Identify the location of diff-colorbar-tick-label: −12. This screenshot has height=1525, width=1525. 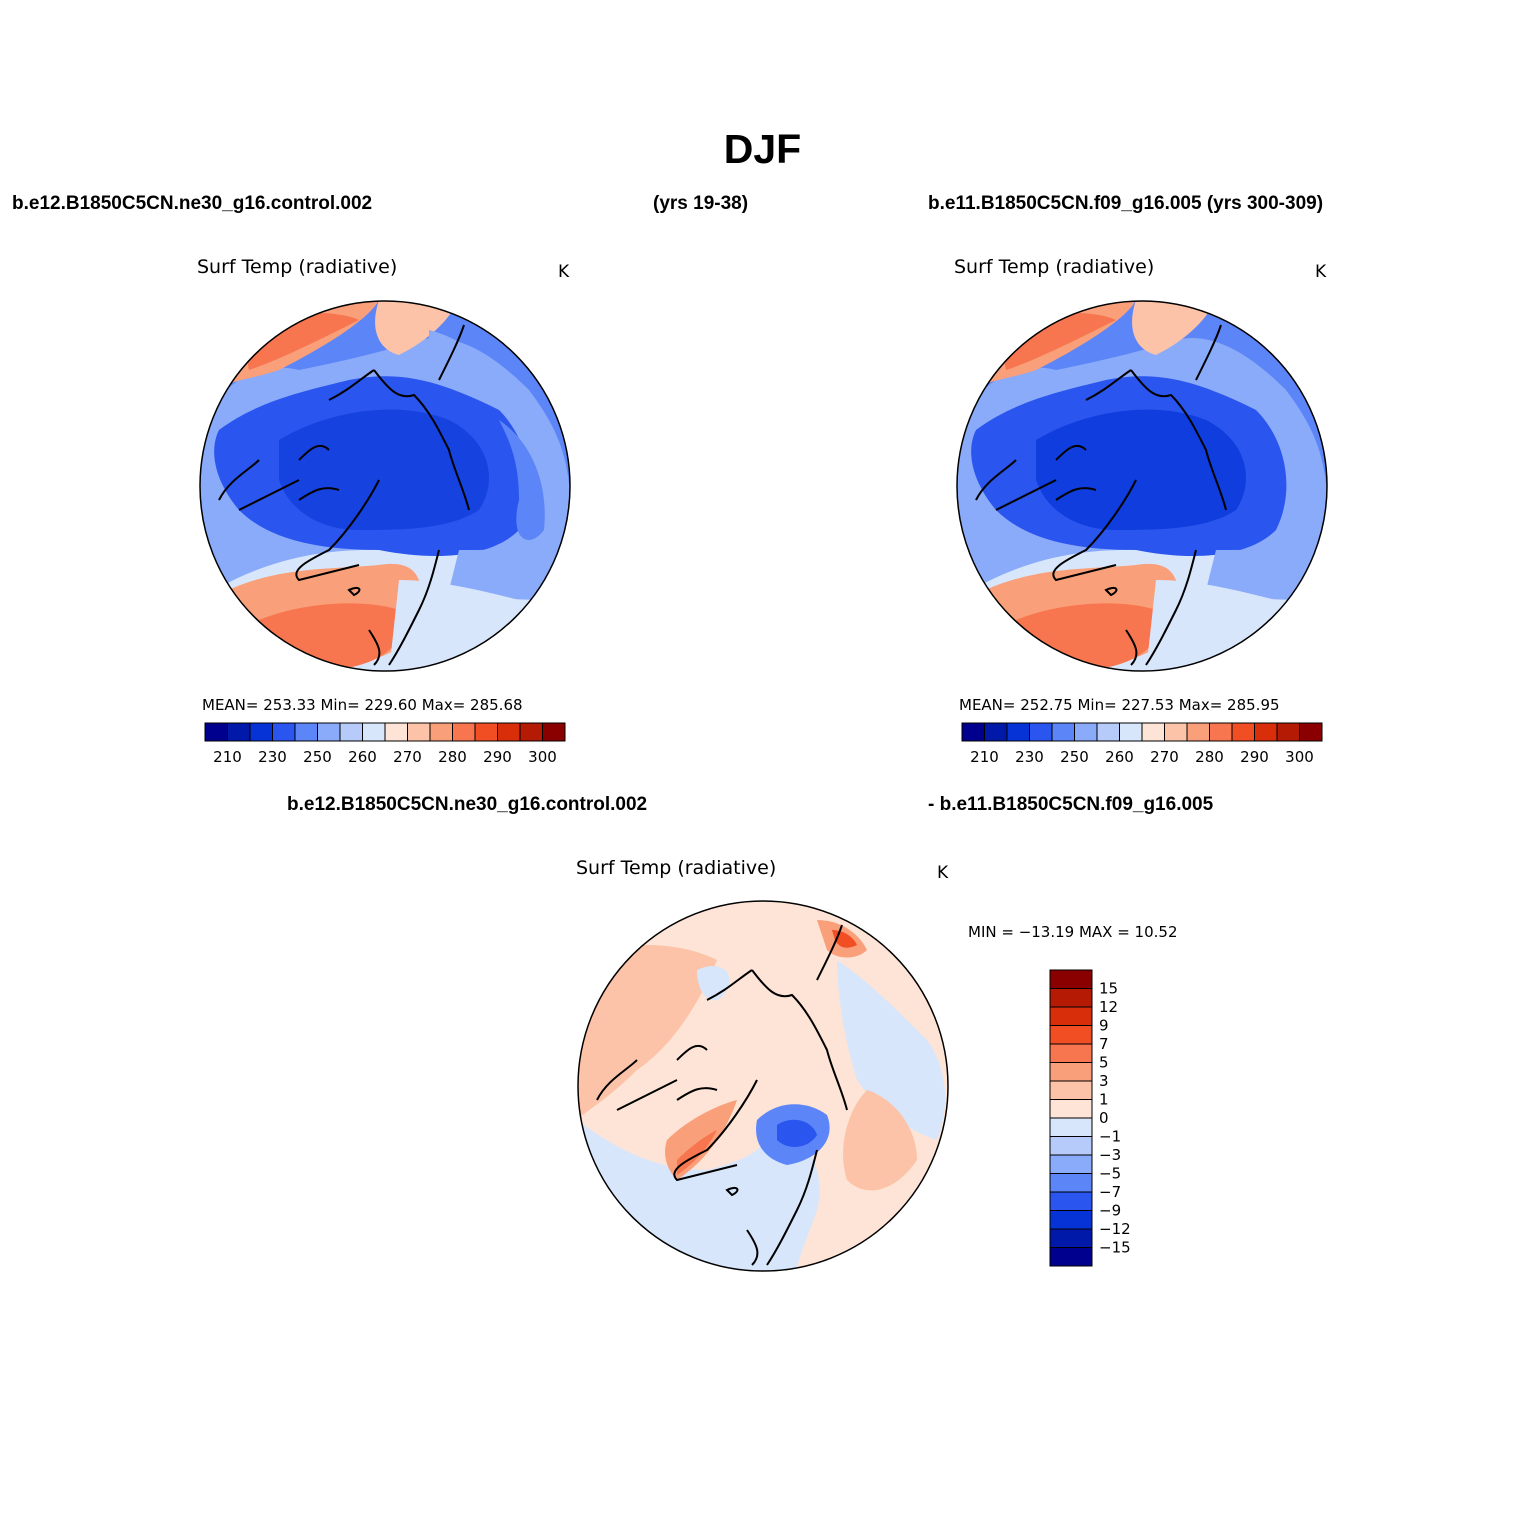
(1115, 1229).